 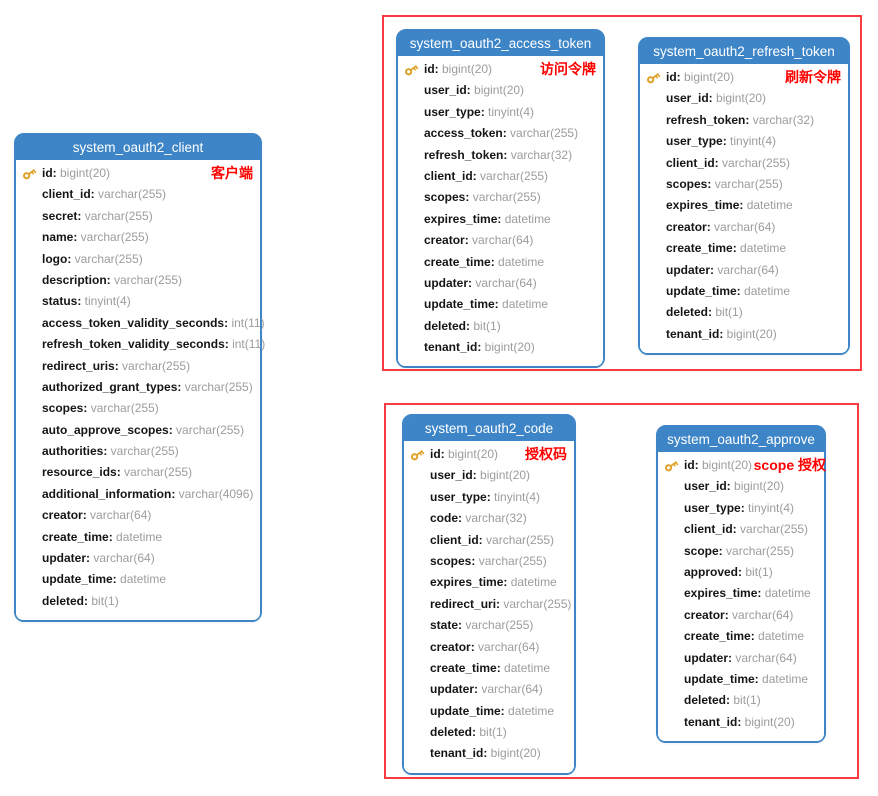 I want to click on field-row: id: bigint(20), so click(x=739, y=465).